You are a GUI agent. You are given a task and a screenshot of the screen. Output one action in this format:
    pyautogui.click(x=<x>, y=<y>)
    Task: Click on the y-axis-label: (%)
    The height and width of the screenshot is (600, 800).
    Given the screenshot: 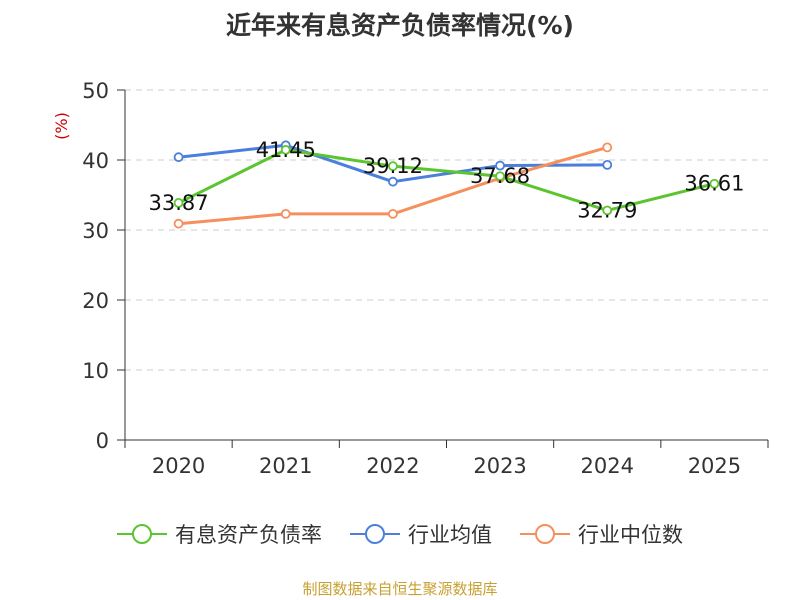 What is the action you would take?
    pyautogui.click(x=61, y=126)
    